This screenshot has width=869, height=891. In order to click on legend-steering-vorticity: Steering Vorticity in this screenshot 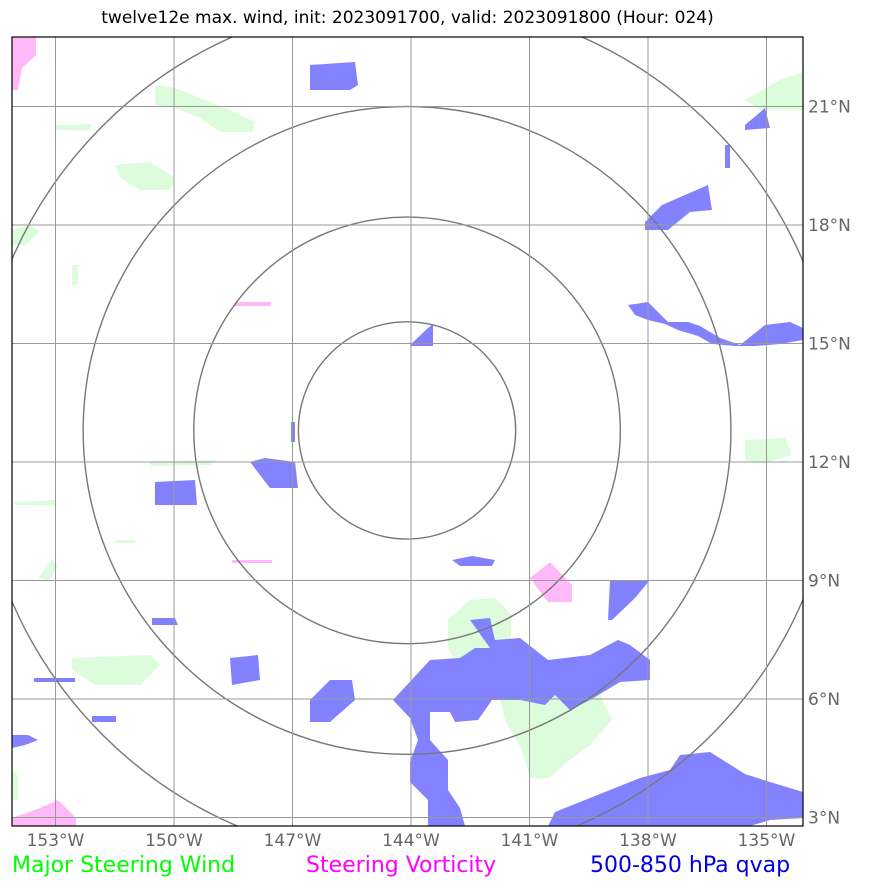, I will do `click(401, 865)`.